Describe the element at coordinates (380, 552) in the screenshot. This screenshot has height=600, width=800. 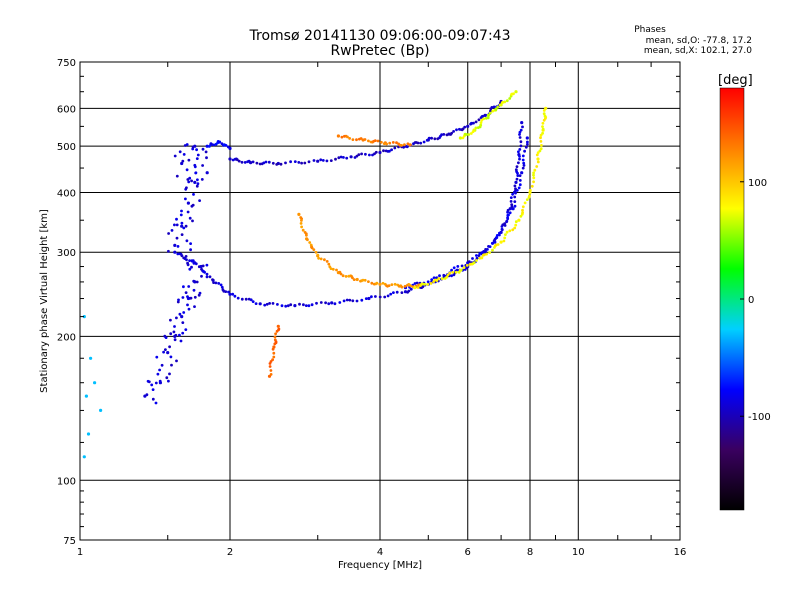
I see `x-tick-label: 4` at that location.